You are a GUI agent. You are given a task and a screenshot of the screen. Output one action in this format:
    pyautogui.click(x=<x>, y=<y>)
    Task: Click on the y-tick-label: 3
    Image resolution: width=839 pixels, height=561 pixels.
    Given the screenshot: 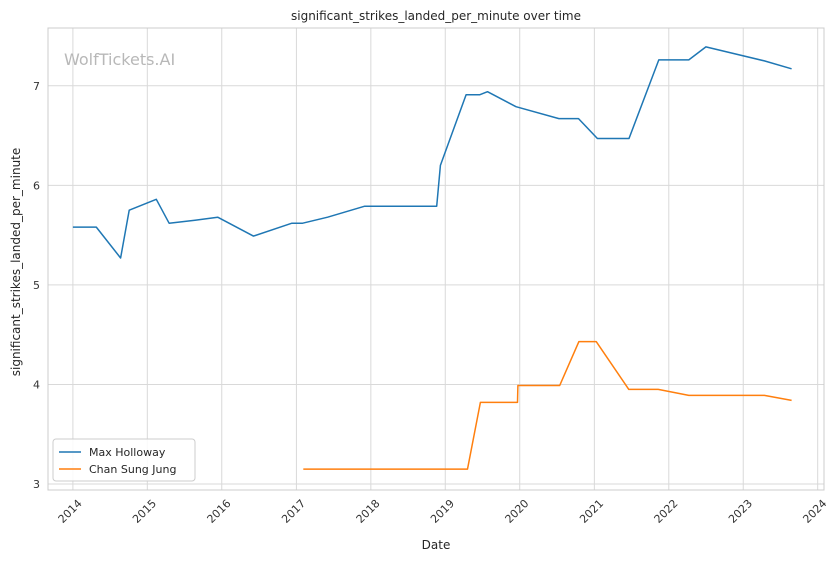 What is the action you would take?
    pyautogui.click(x=36, y=484)
    